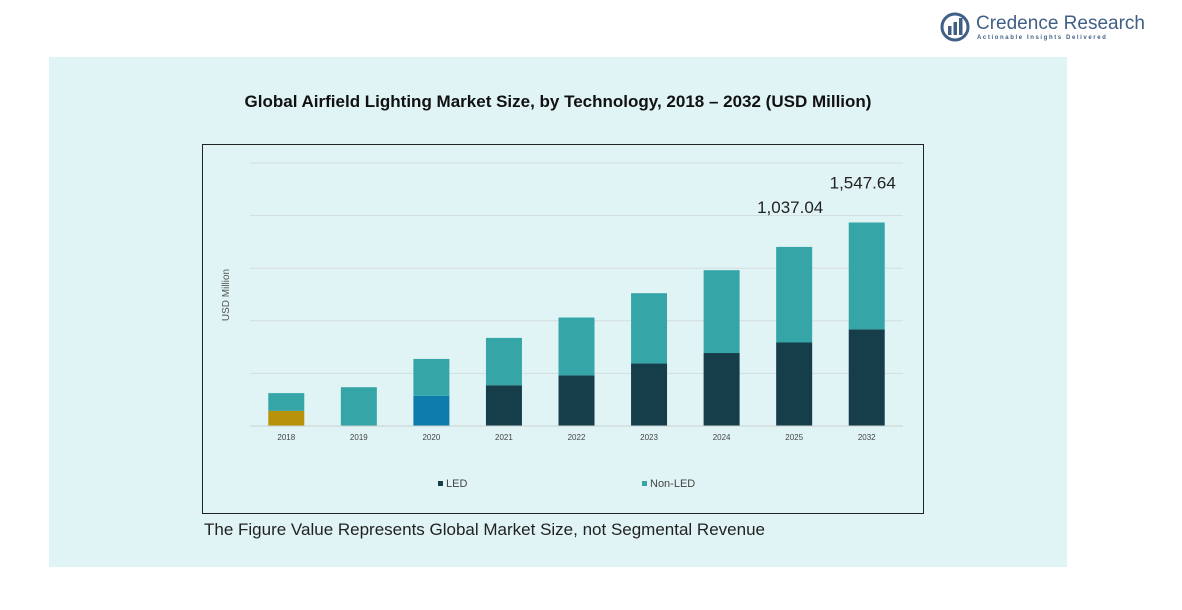 The image size is (1182, 610). I want to click on y-axis-label: USD Million, so click(226, 295).